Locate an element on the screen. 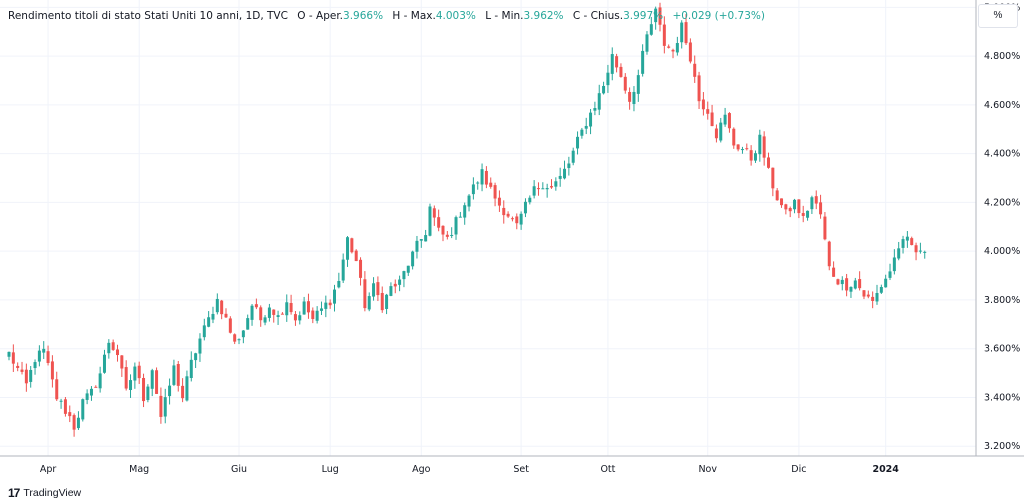 The height and width of the screenshot is (504, 1024). unit-toggle-button: % is located at coordinates (998, 16).